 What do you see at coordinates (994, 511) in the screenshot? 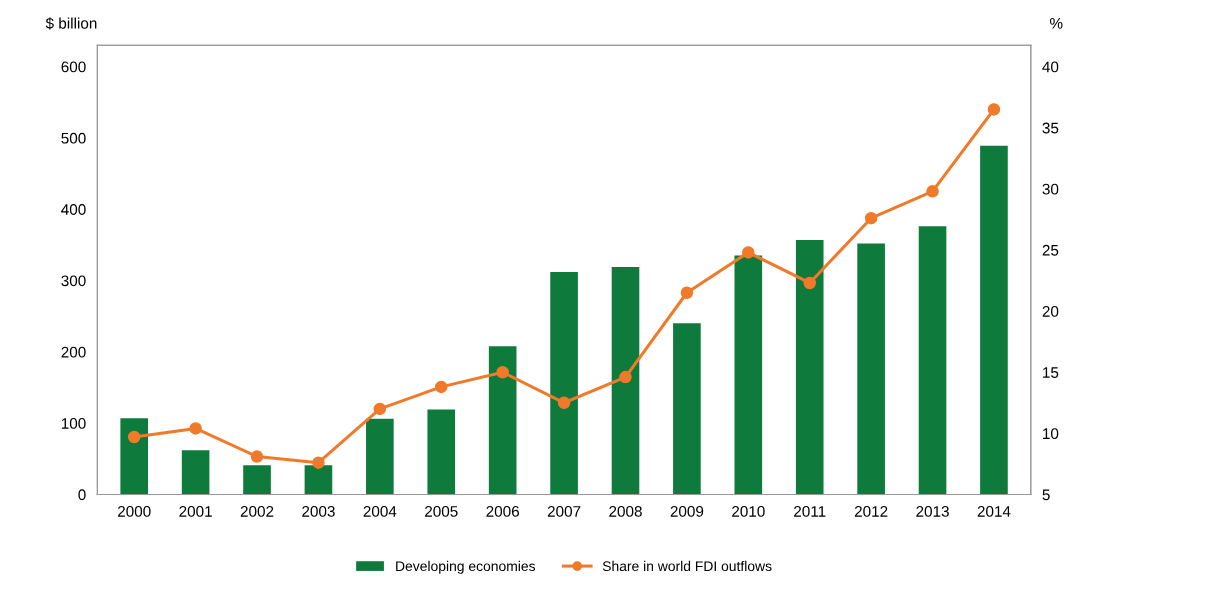
I see `x-tick-label: 2014` at bounding box center [994, 511].